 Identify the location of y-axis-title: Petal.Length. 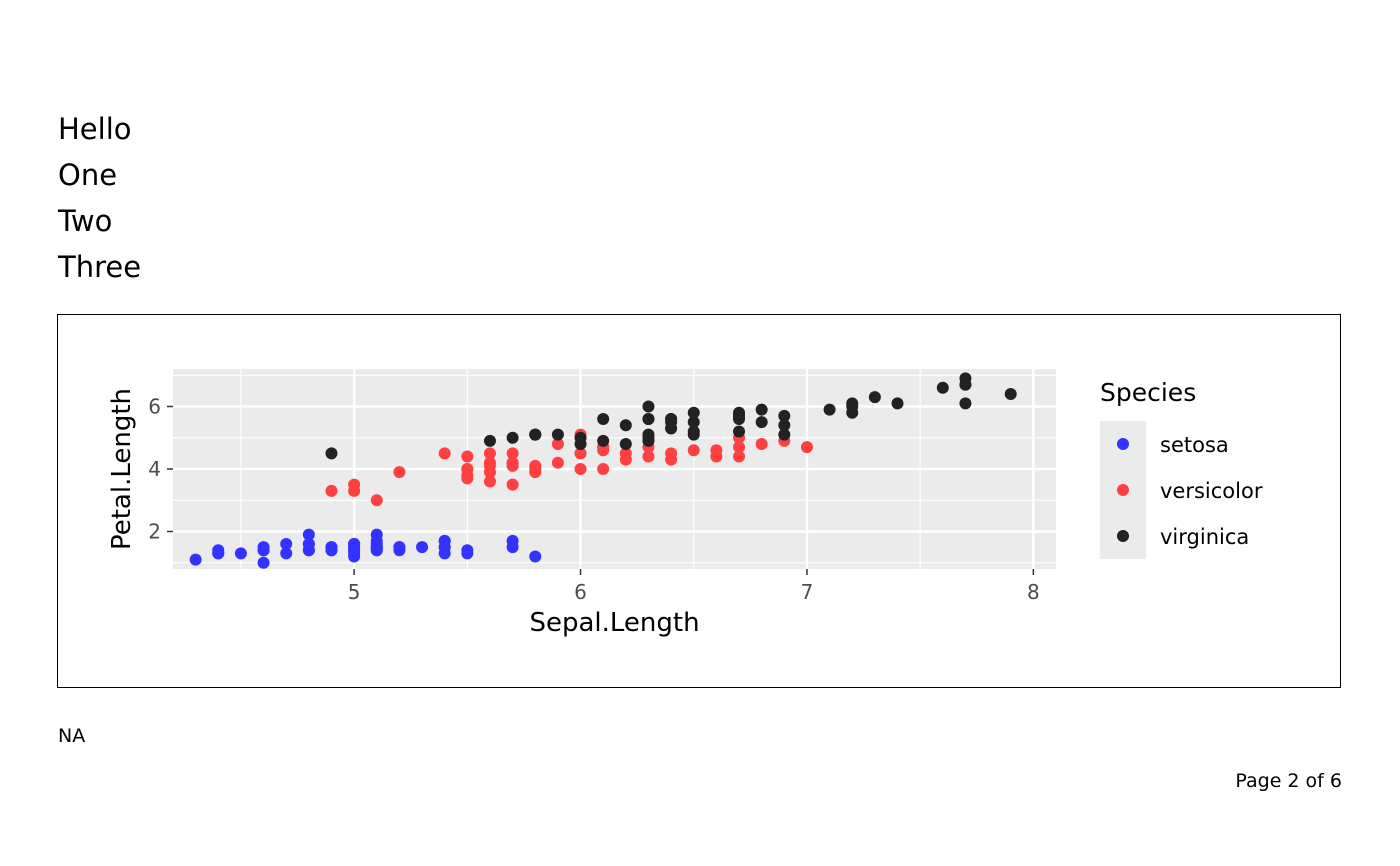
(122, 469).